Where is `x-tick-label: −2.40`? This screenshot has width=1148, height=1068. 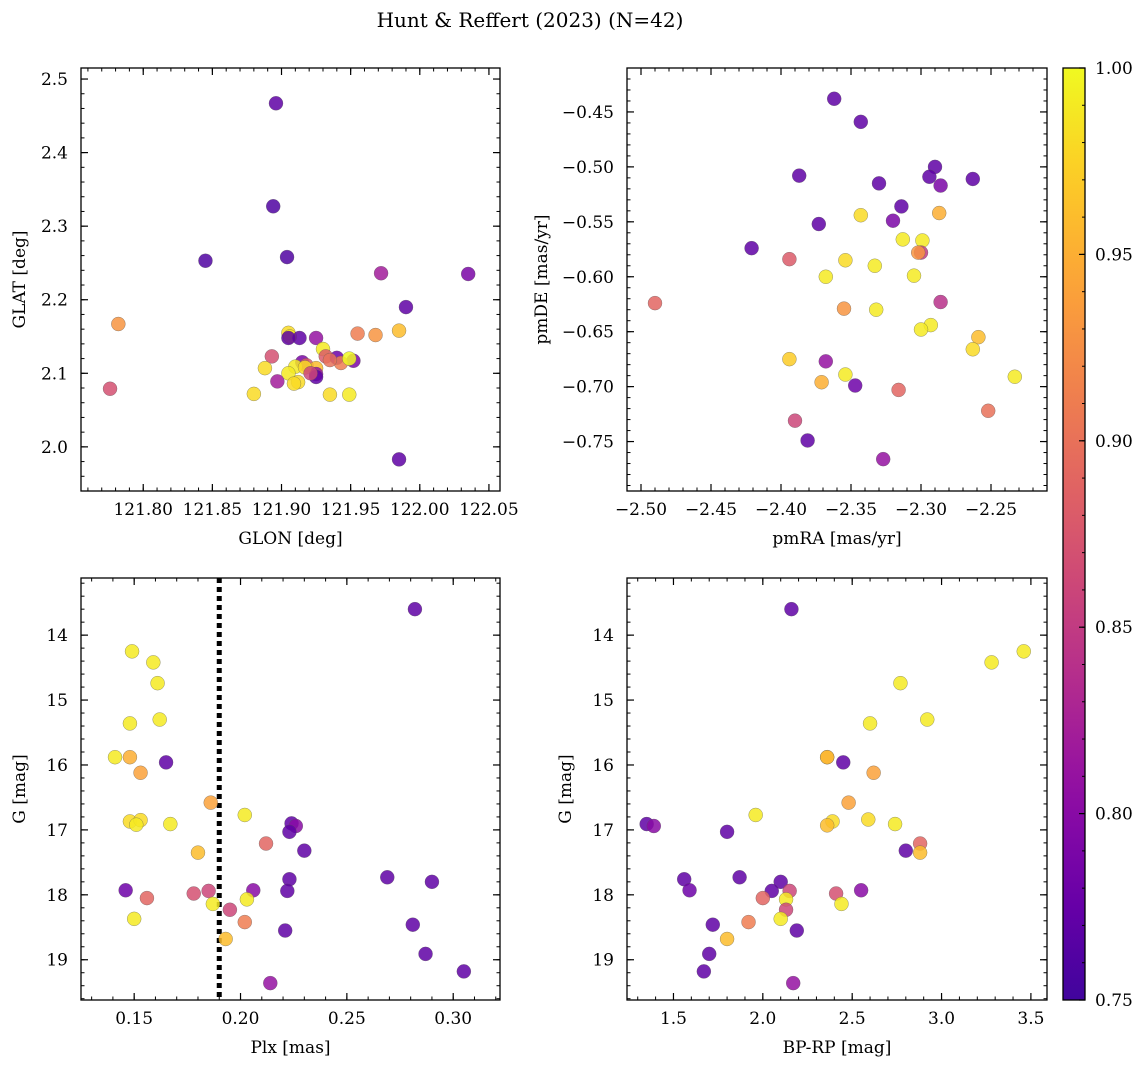 x-tick-label: −2.40 is located at coordinates (781, 510).